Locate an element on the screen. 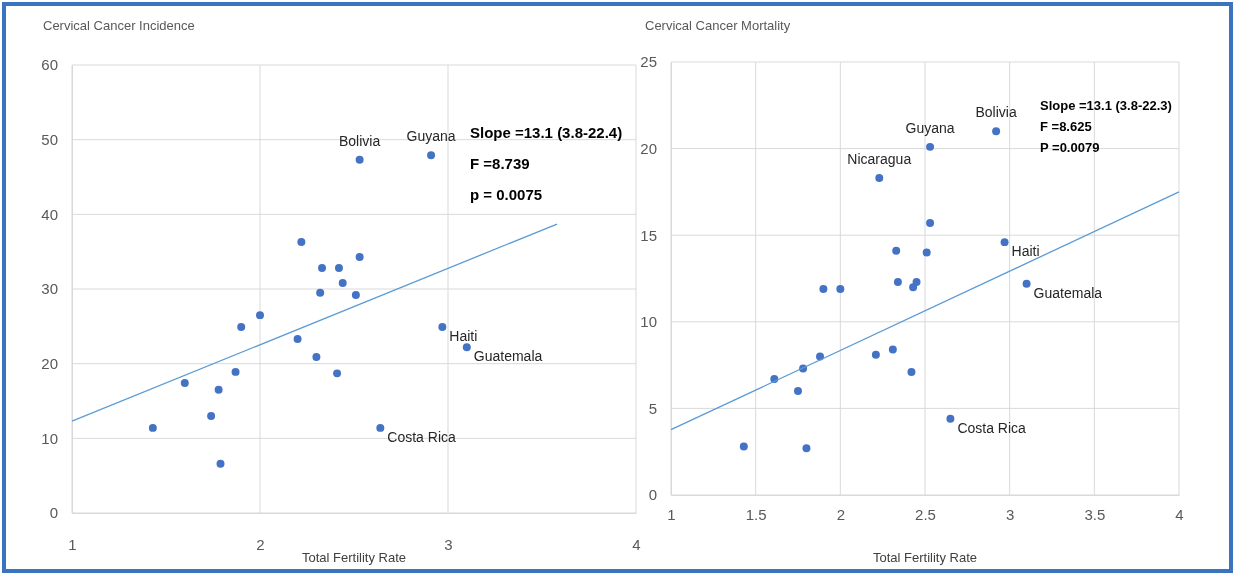 Image resolution: width=1235 pixels, height=575 pixels. annotation: Slope =13.1 (3.8-22.3) is located at coordinates (1106, 105).